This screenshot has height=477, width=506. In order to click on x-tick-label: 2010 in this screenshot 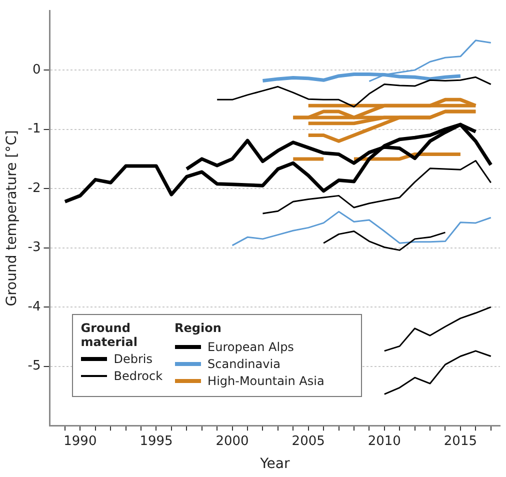, I will do `click(384, 441)`.